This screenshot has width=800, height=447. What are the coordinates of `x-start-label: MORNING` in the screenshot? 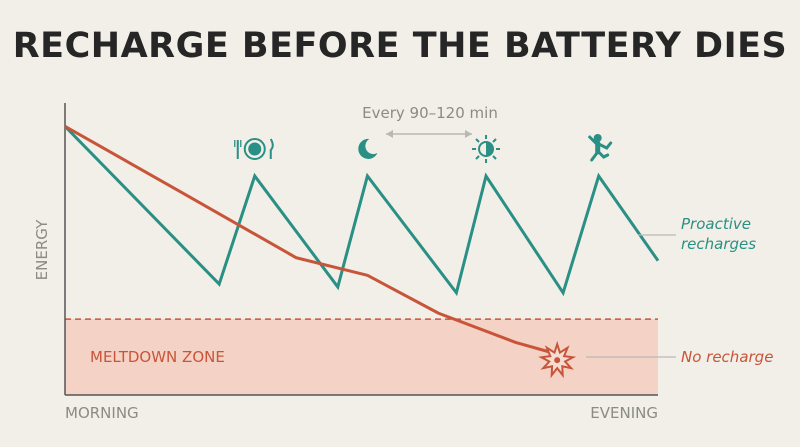 It's located at (102, 413).